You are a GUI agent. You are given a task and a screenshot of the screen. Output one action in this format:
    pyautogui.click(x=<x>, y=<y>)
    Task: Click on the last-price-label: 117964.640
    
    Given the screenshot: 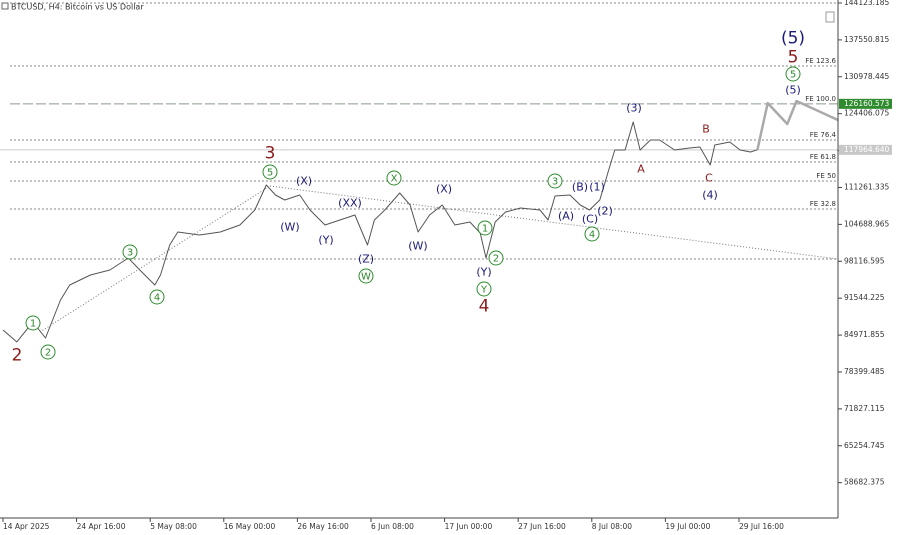 What is the action you would take?
    pyautogui.click(x=867, y=149)
    